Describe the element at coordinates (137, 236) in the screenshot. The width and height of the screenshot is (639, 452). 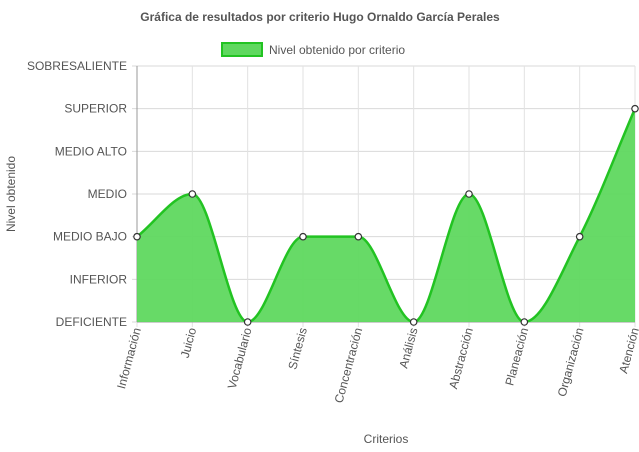
I see `data-point-Información` at that location.